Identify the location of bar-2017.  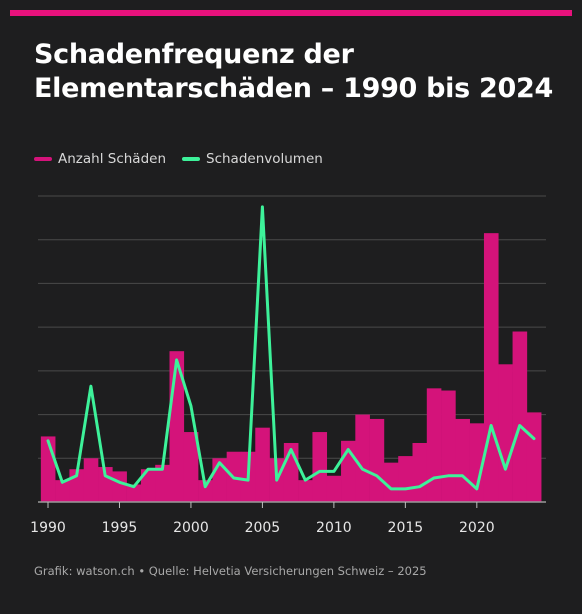
(434, 445).